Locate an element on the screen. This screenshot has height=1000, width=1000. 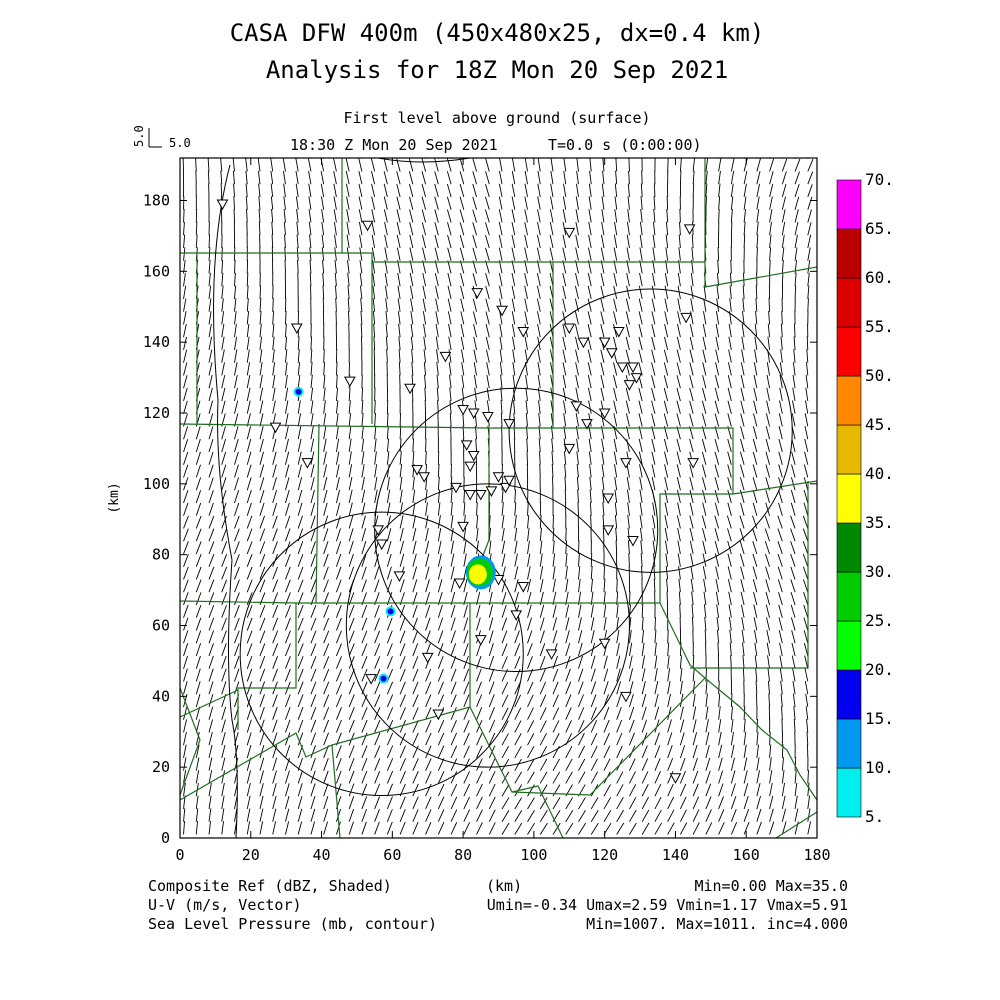
colorbar-swatch is located at coordinates (849, 596).